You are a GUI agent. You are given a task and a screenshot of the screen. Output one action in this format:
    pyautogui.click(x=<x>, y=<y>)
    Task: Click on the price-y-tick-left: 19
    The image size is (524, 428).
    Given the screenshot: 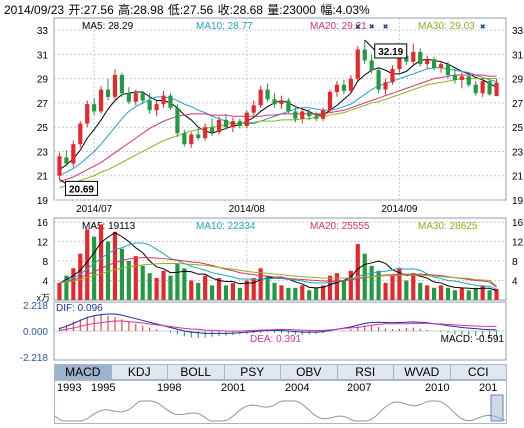 What is the action you would take?
    pyautogui.click(x=43, y=201)
    